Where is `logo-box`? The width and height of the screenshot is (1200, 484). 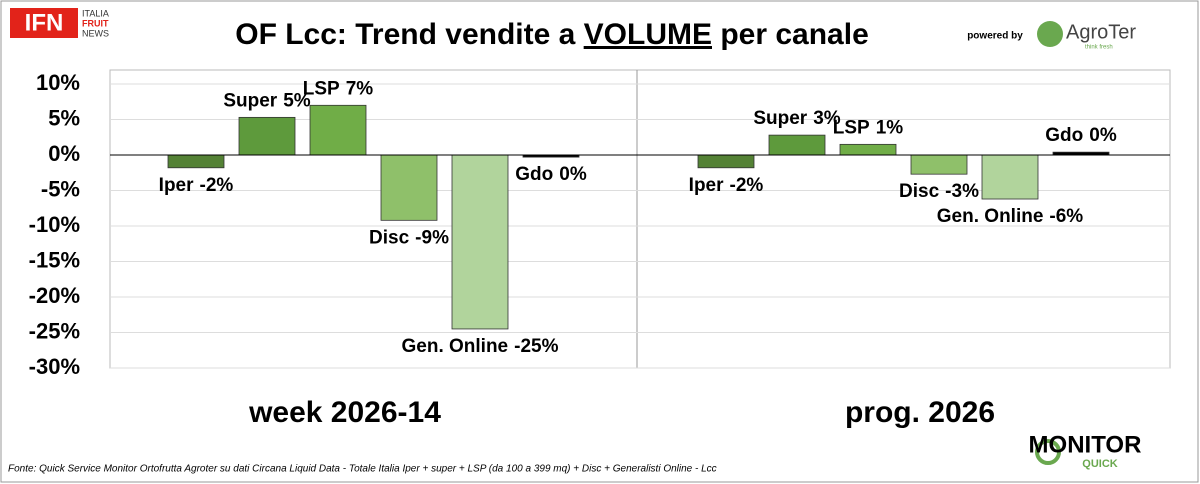 logo-box is located at coordinates (44, 23).